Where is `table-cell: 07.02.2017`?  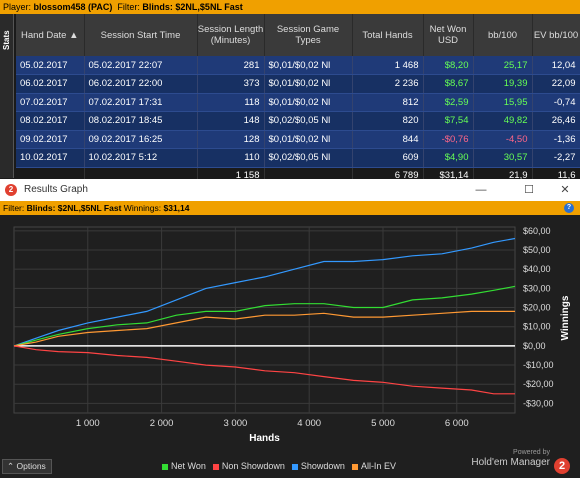 table-cell: 07.02.2017 is located at coordinates (50, 102).